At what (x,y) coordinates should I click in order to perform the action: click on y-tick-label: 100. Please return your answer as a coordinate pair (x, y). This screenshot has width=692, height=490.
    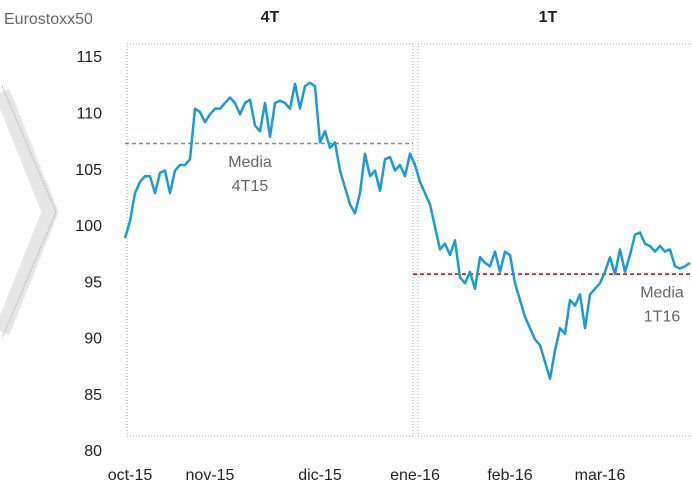
    Looking at the image, I should click on (88, 226).